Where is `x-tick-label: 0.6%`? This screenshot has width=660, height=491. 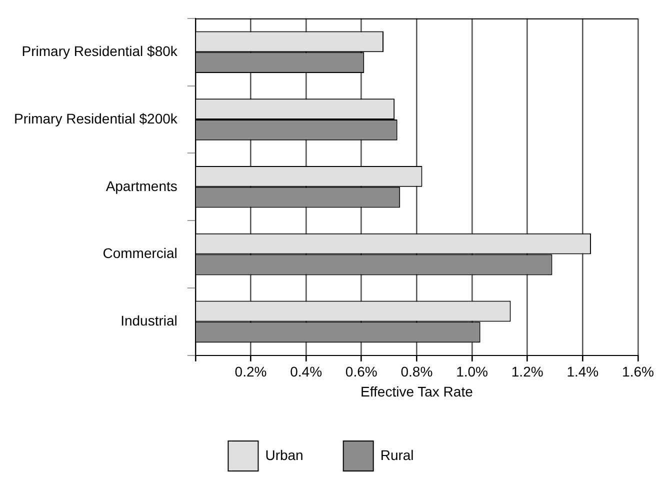
x-tick-label: 0.6% is located at coordinates (361, 372).